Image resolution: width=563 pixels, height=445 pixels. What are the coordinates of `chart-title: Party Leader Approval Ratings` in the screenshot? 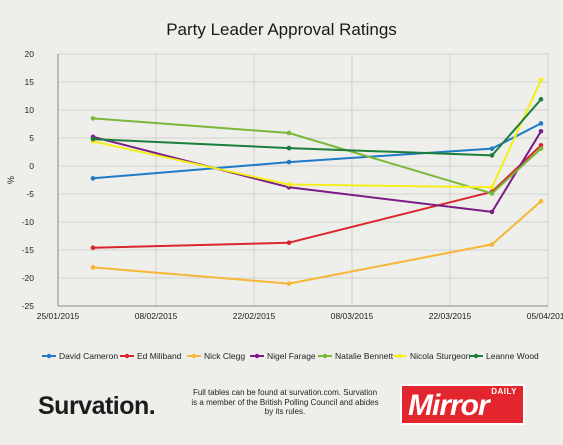 It's located at (281, 29).